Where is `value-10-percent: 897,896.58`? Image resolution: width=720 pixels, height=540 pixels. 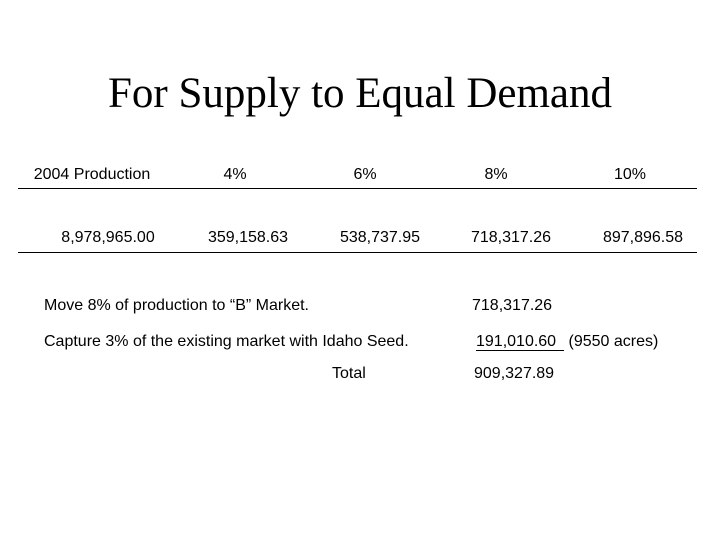 value-10-percent: 897,896.58 is located at coordinates (643, 237).